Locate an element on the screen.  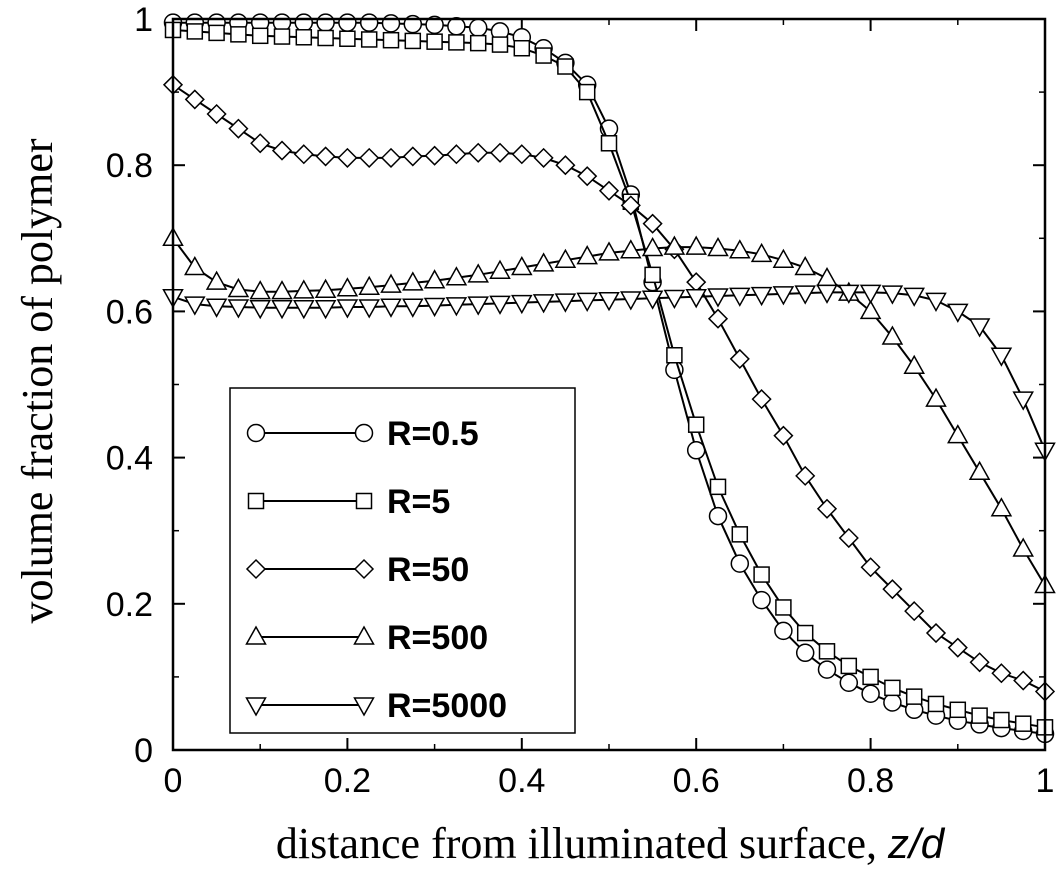
legend-label: R=5000 is located at coordinates (447, 706).